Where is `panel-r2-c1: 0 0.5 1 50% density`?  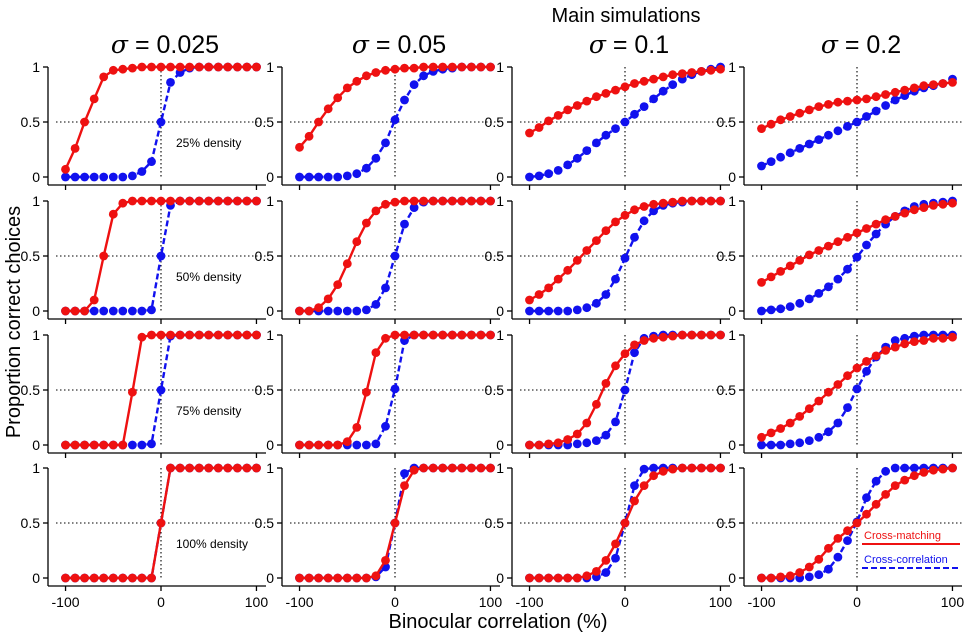
panel-r2-c1: 0 0.5 1 50% density is located at coordinates (143, 258).